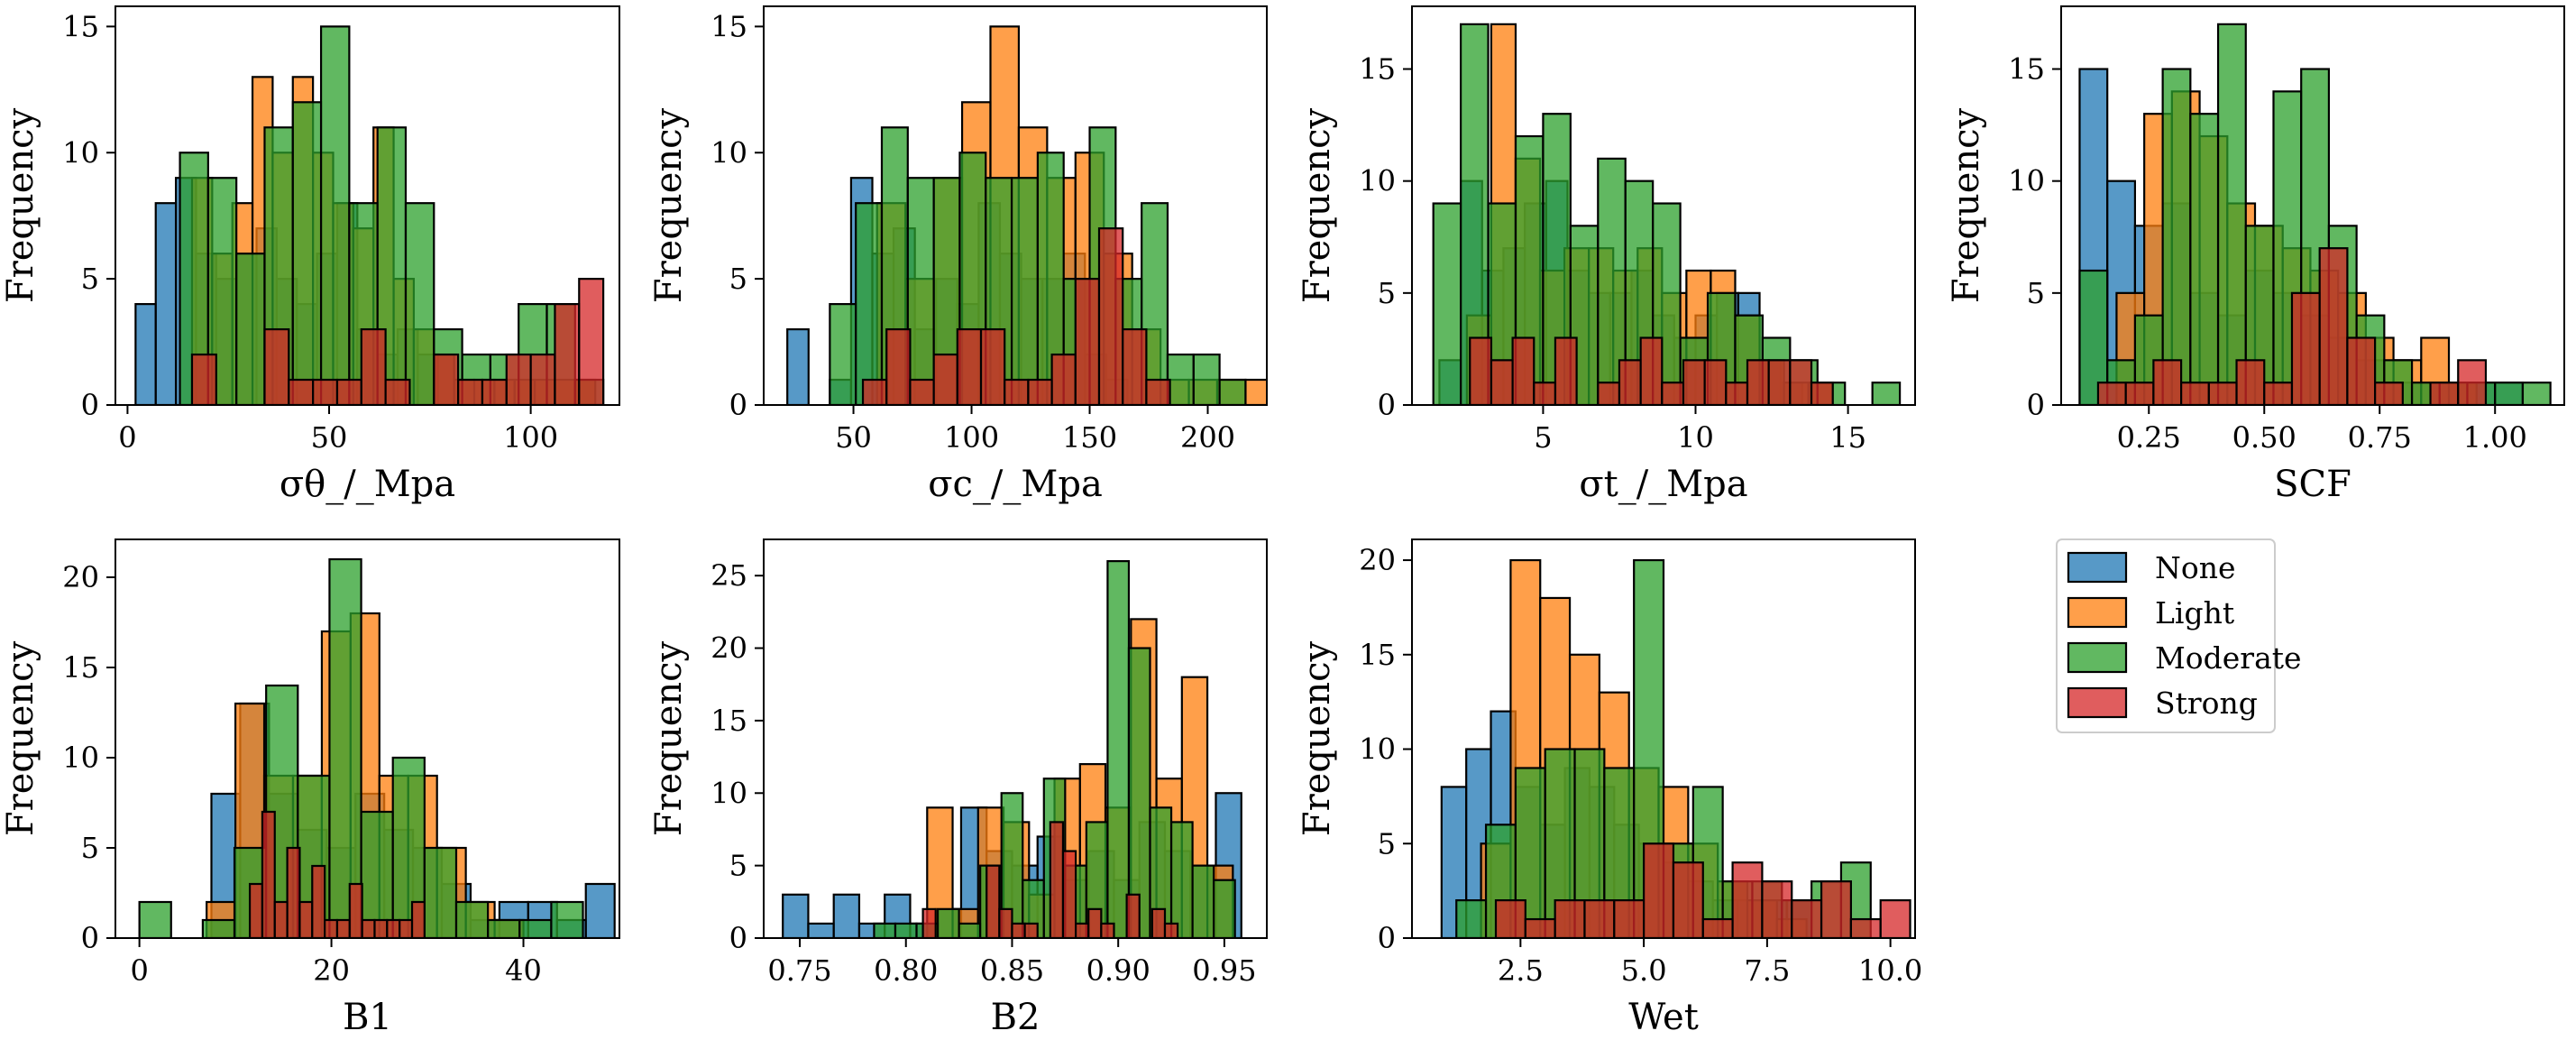  Describe the element at coordinates (1015, 1016) in the screenshot. I see `x-axis-label: B2` at that location.